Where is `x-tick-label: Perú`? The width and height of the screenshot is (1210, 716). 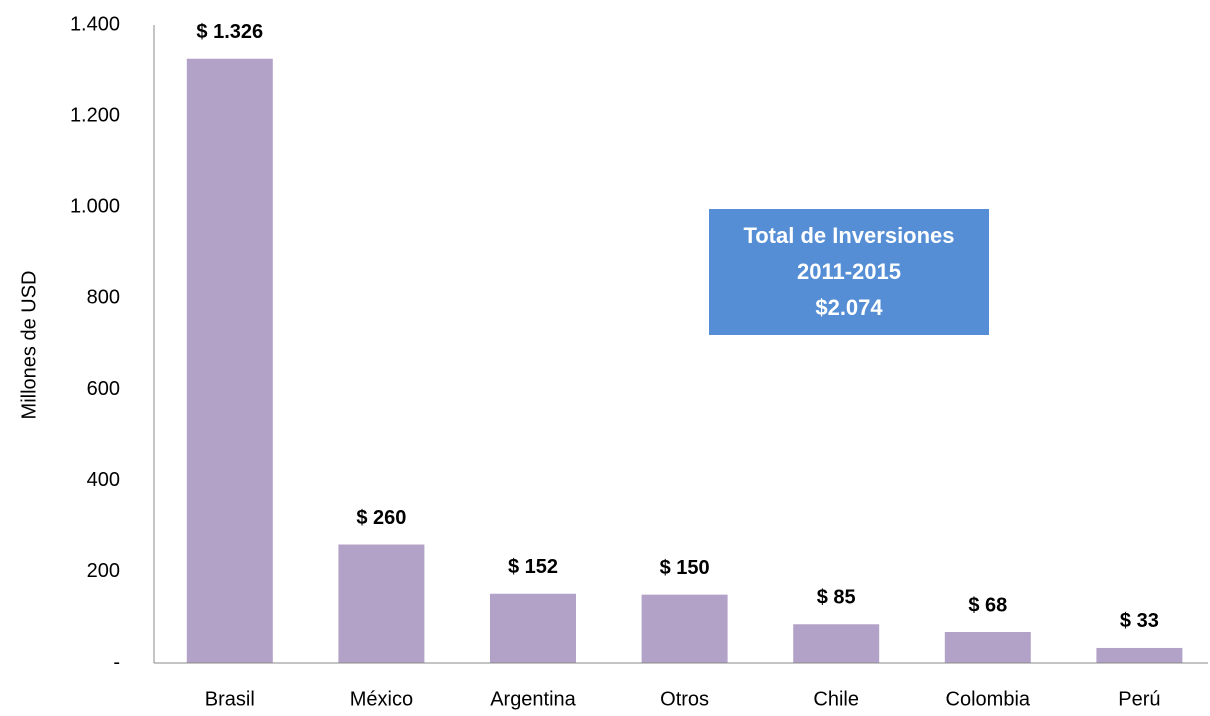 x-tick-label: Perú is located at coordinates (1139, 699).